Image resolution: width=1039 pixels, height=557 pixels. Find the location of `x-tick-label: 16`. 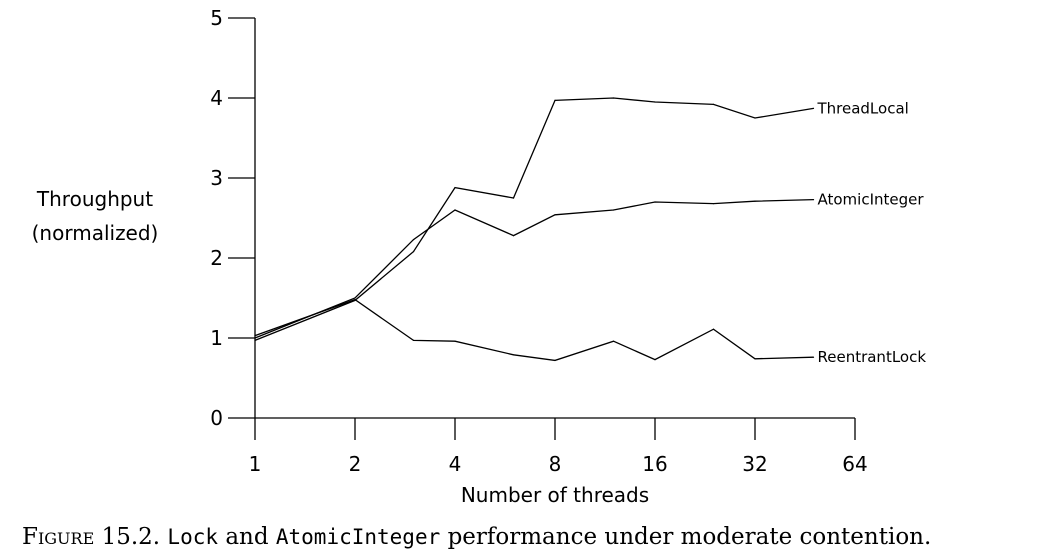

x-tick-label: 16 is located at coordinates (654, 464).